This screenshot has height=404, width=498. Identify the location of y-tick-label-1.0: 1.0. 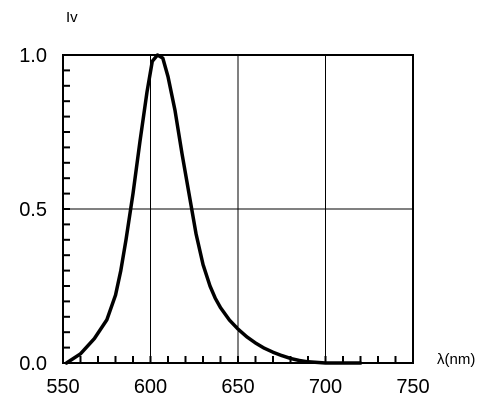
(33, 56).